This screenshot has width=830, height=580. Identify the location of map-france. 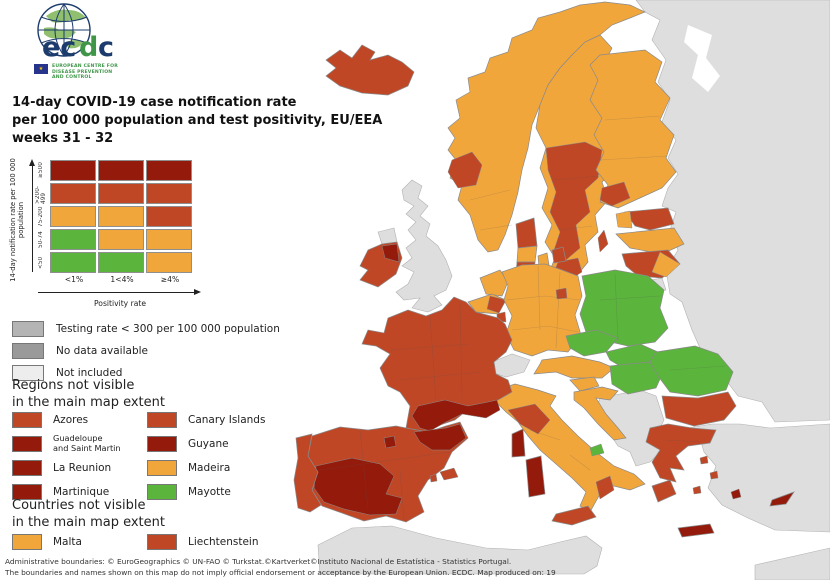
(437, 364).